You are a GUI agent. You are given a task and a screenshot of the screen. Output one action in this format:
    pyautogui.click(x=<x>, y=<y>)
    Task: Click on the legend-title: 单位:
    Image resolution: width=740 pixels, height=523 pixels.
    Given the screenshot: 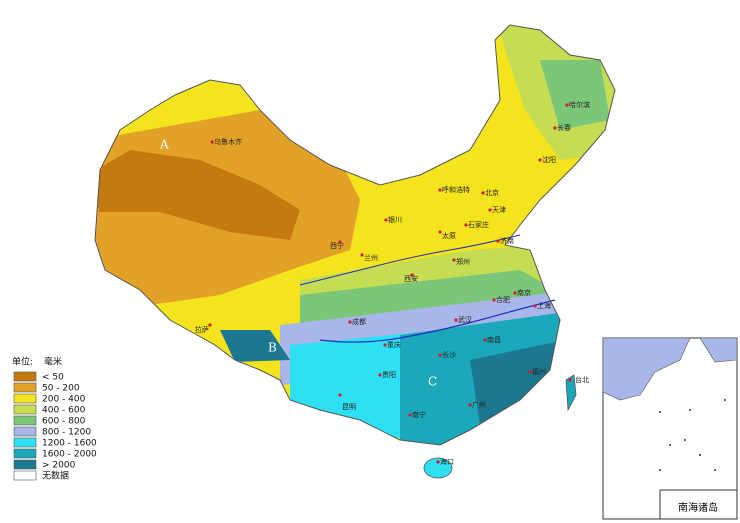 What is the action you would take?
    pyautogui.click(x=22, y=362)
    